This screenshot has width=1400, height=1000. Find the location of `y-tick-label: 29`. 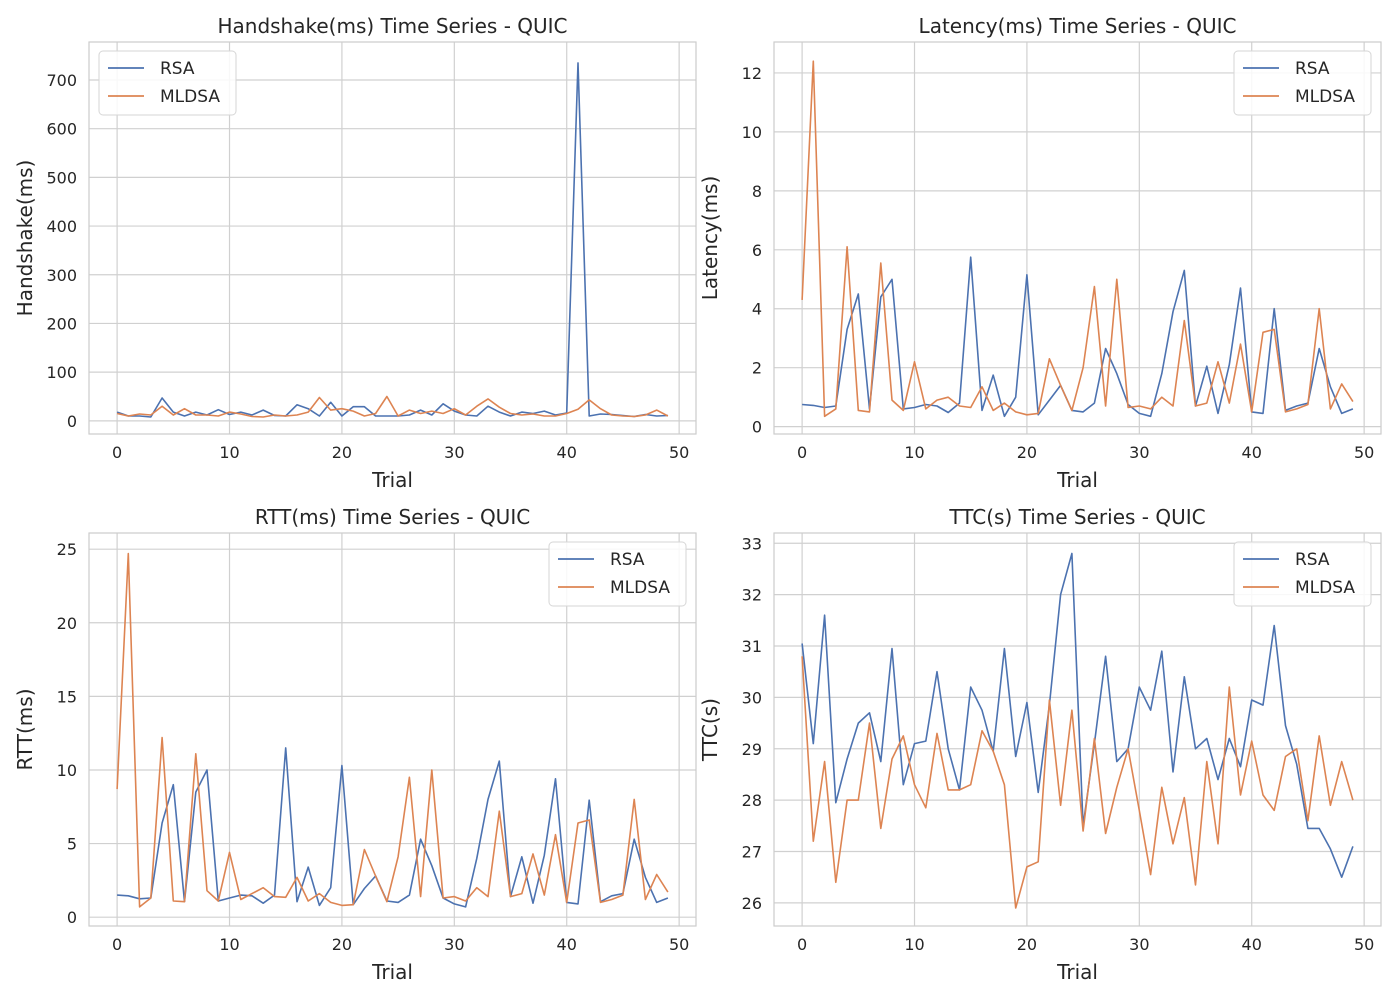

y-tick-label: 29 is located at coordinates (752, 749).